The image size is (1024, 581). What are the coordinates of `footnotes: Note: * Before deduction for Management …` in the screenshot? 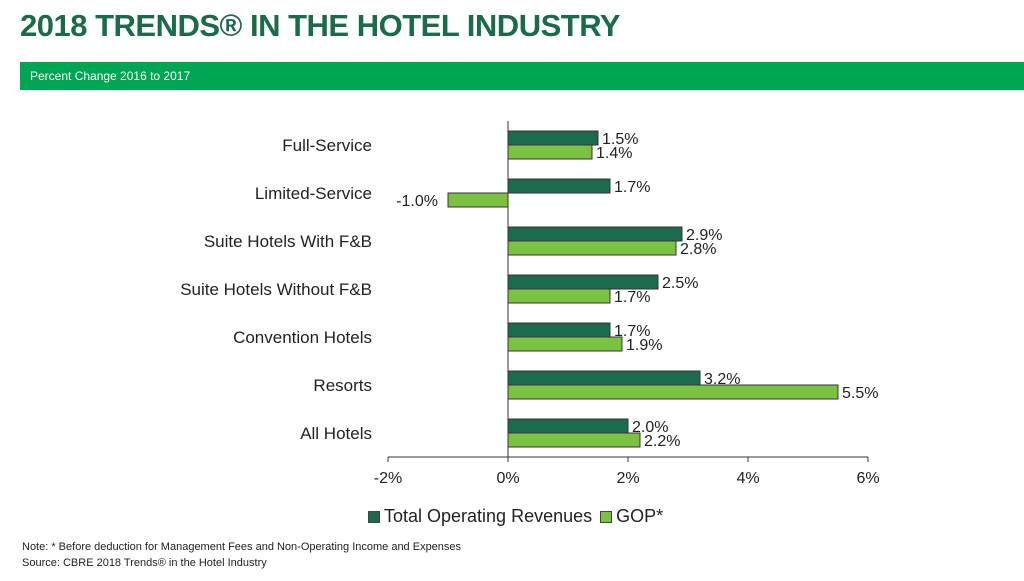 It's located at (241, 555).